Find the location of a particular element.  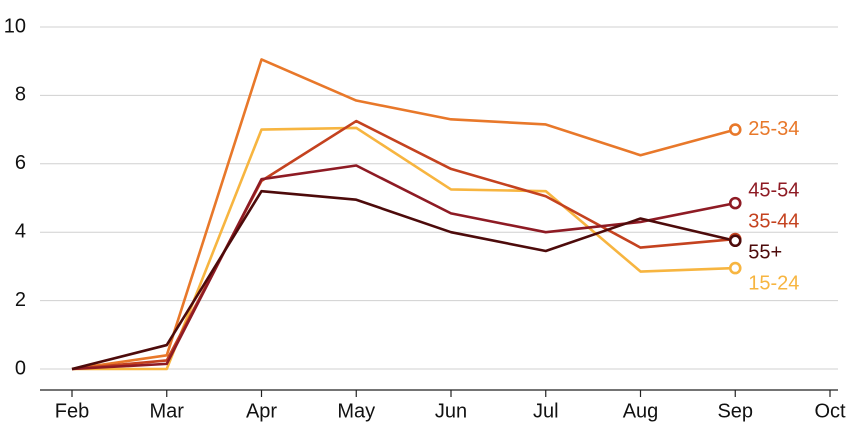

series-label: 15-24 is located at coordinates (773, 284).